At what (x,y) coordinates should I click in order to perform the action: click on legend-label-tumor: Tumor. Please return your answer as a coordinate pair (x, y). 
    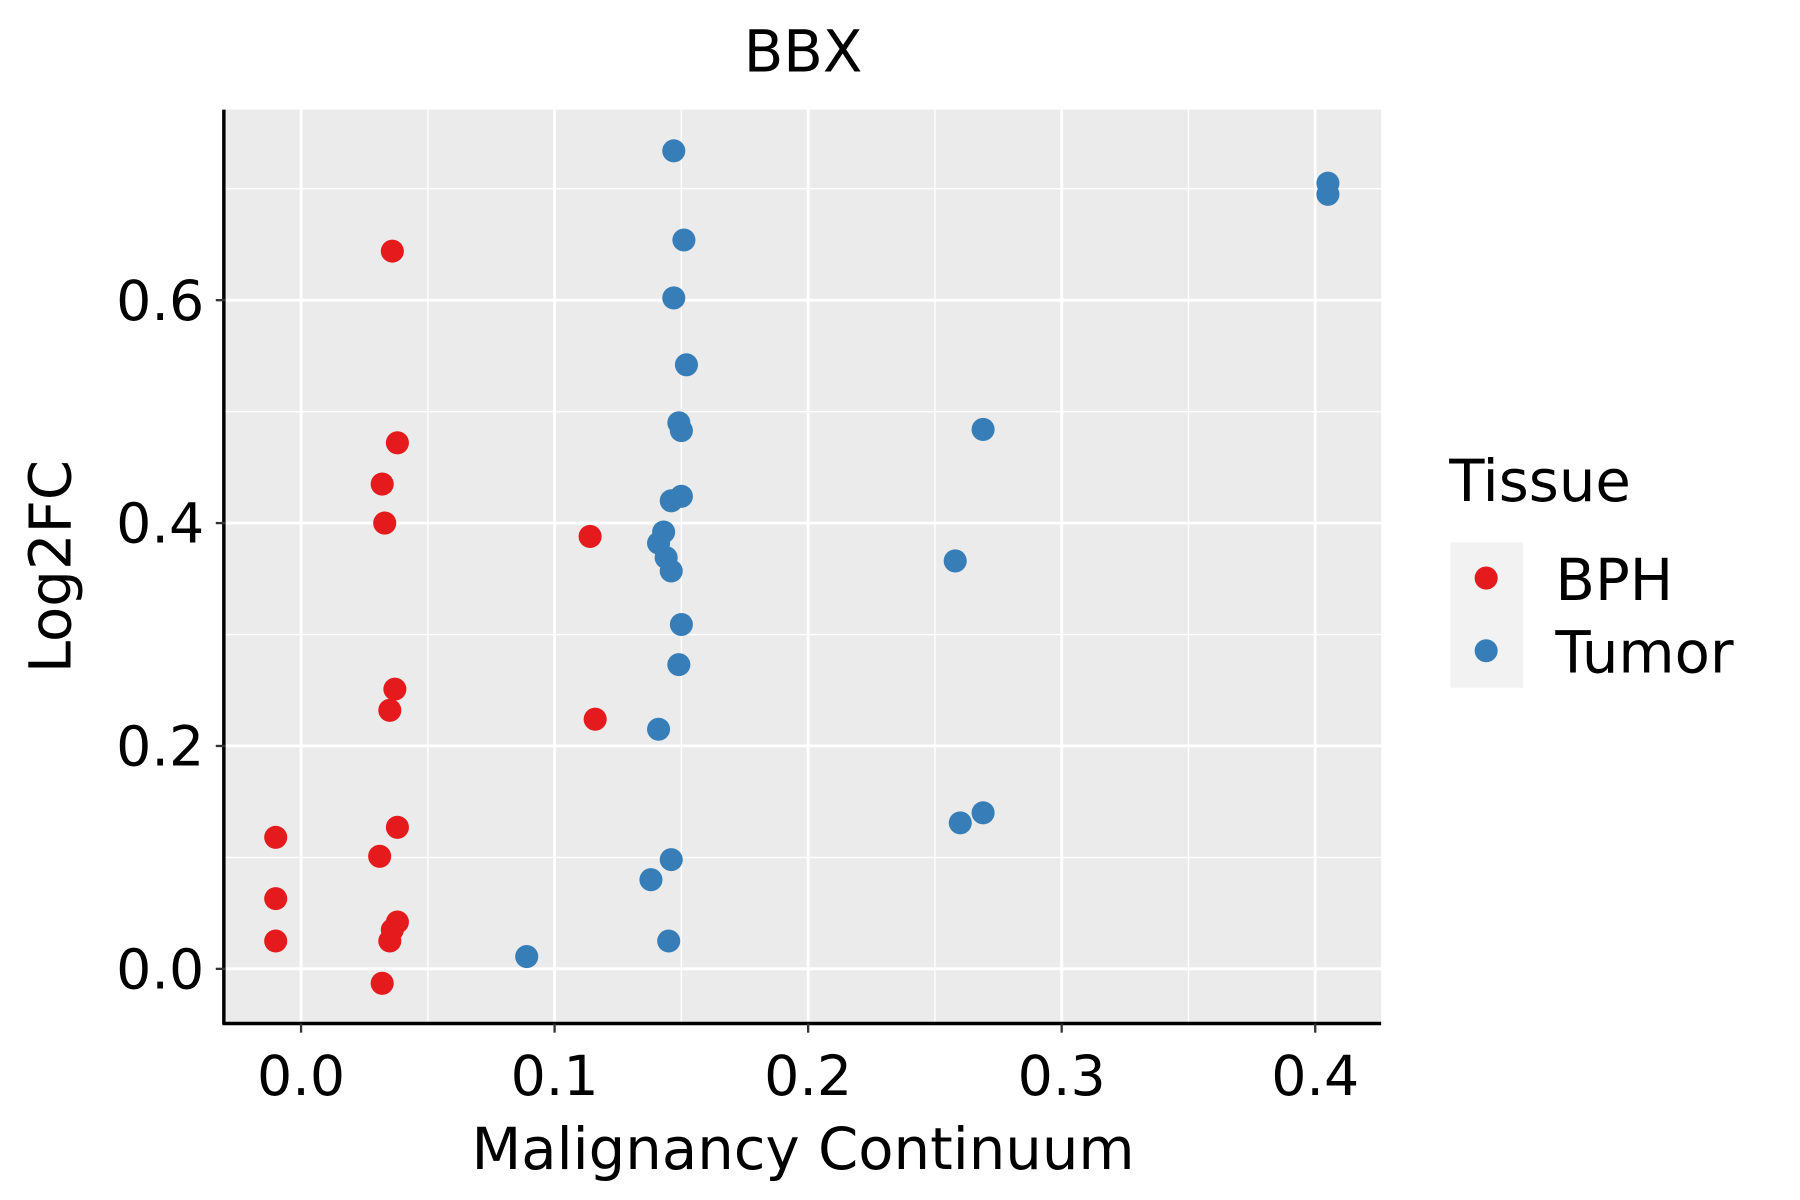
    Looking at the image, I should click on (1644, 653).